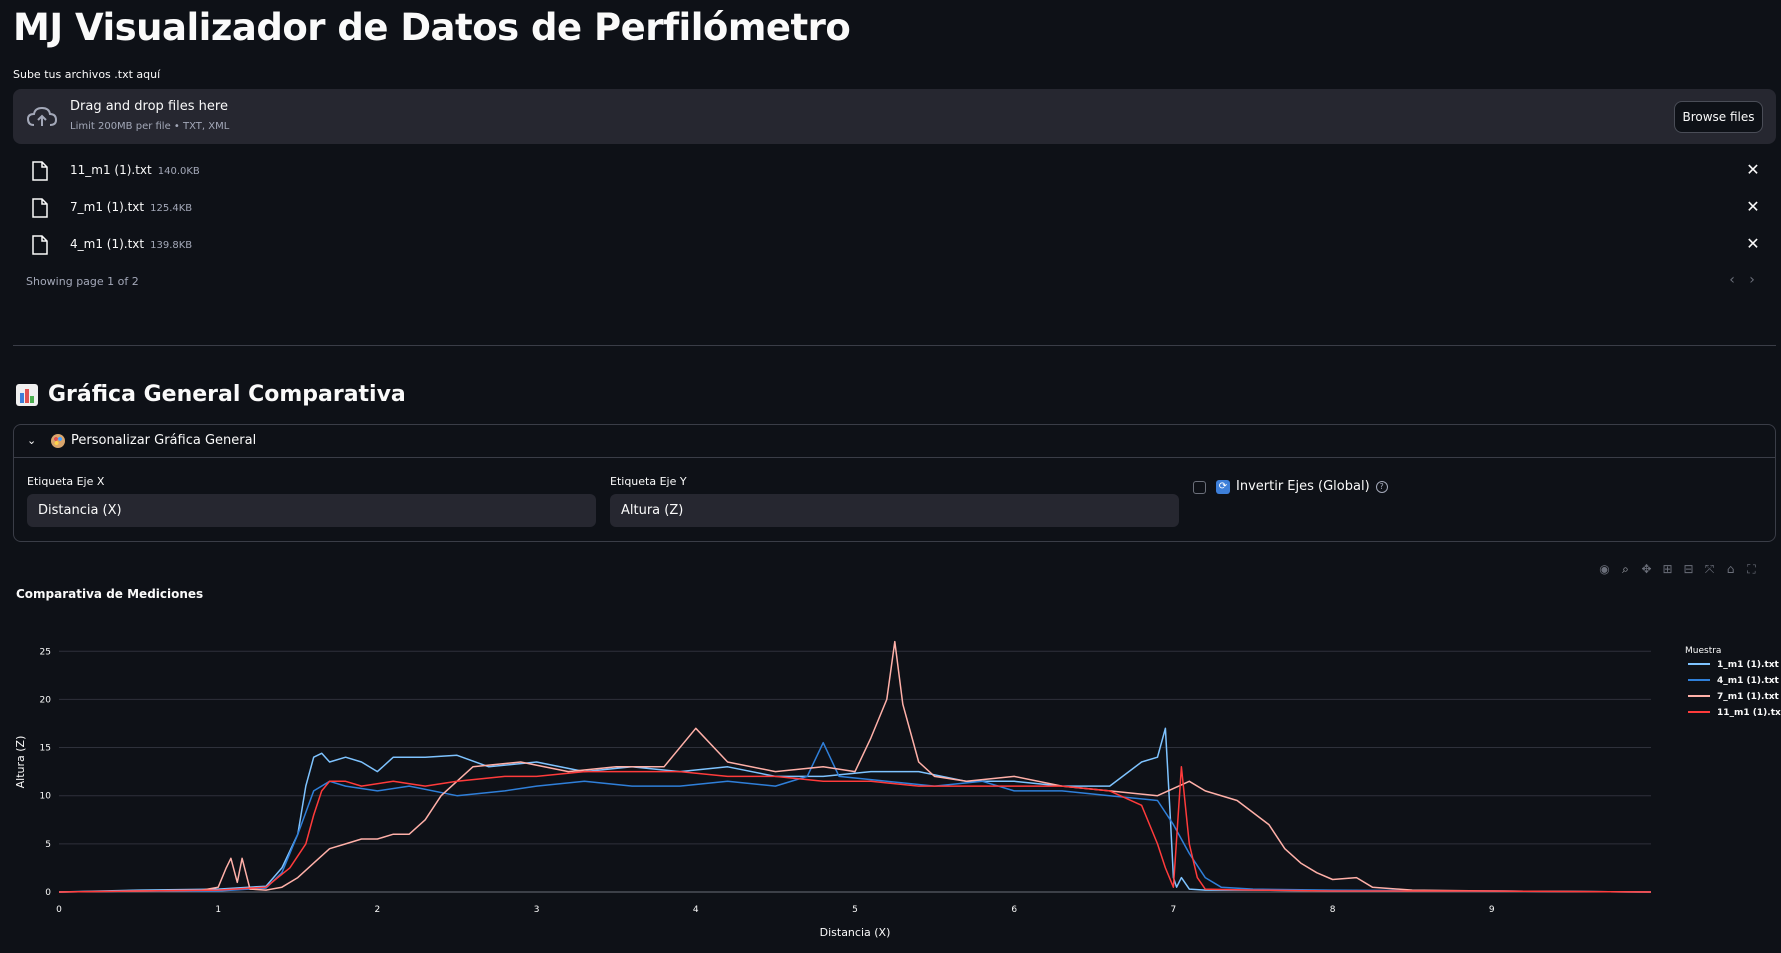 The image size is (1781, 953). I want to click on invert-axes-checkbox, so click(1199, 487).